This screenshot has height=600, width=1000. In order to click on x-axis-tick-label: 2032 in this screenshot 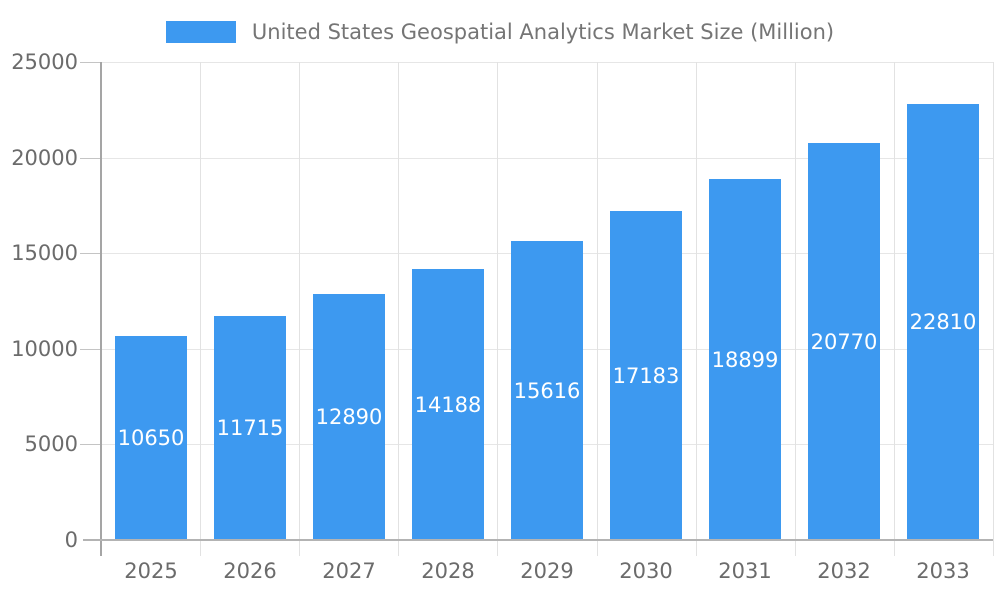, I will do `click(844, 571)`.